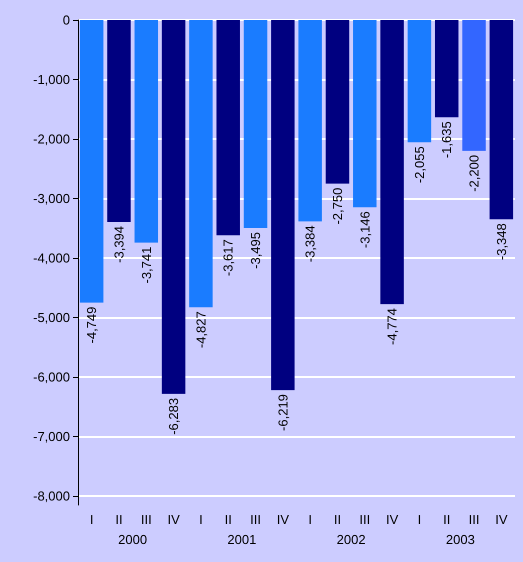 The width and height of the screenshot is (523, 562). Describe the element at coordinates (282, 412) in the screenshot. I see `data-label: -6,219` at that location.